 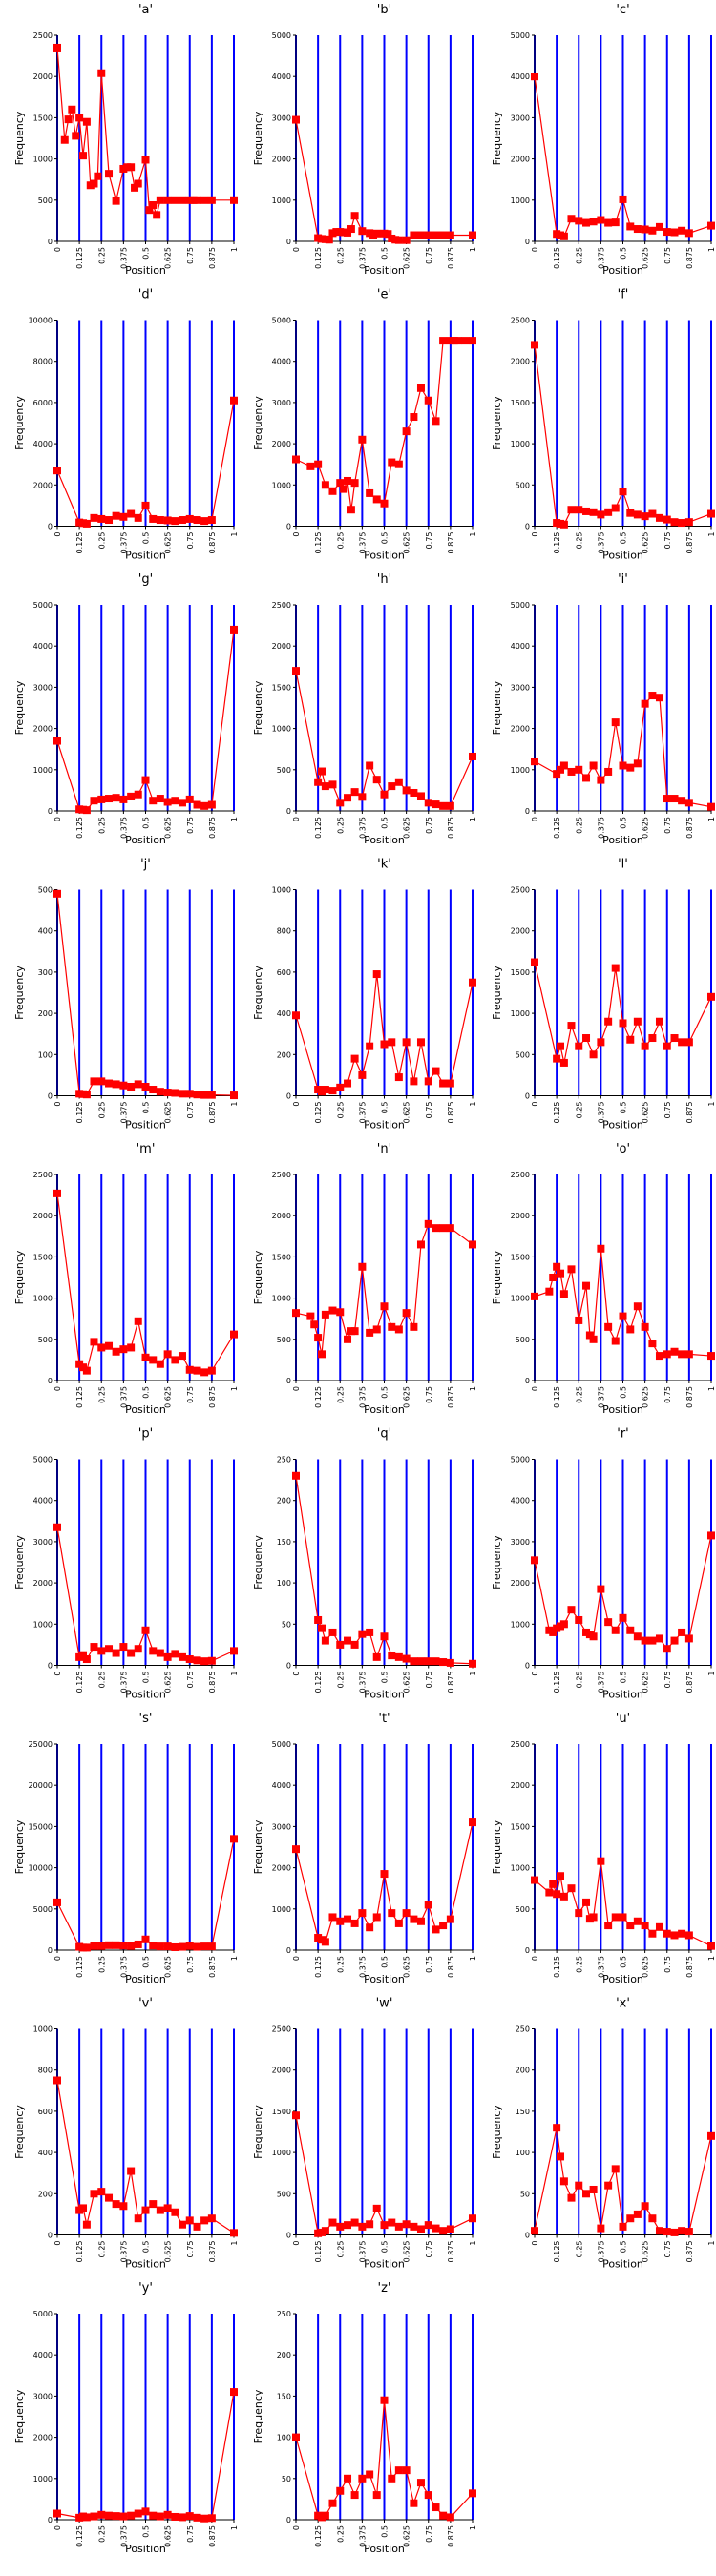 What do you see at coordinates (145, 1434) in the screenshot?
I see `chart-title: 'p'` at bounding box center [145, 1434].